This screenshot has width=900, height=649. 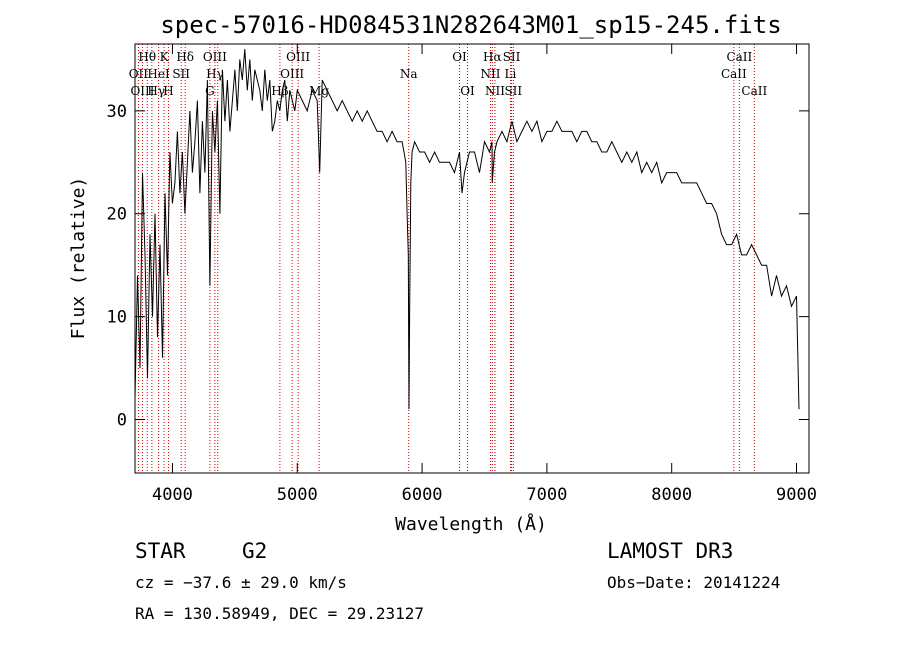 I want to click on x-tick-label: 7000, so click(x=546, y=495).